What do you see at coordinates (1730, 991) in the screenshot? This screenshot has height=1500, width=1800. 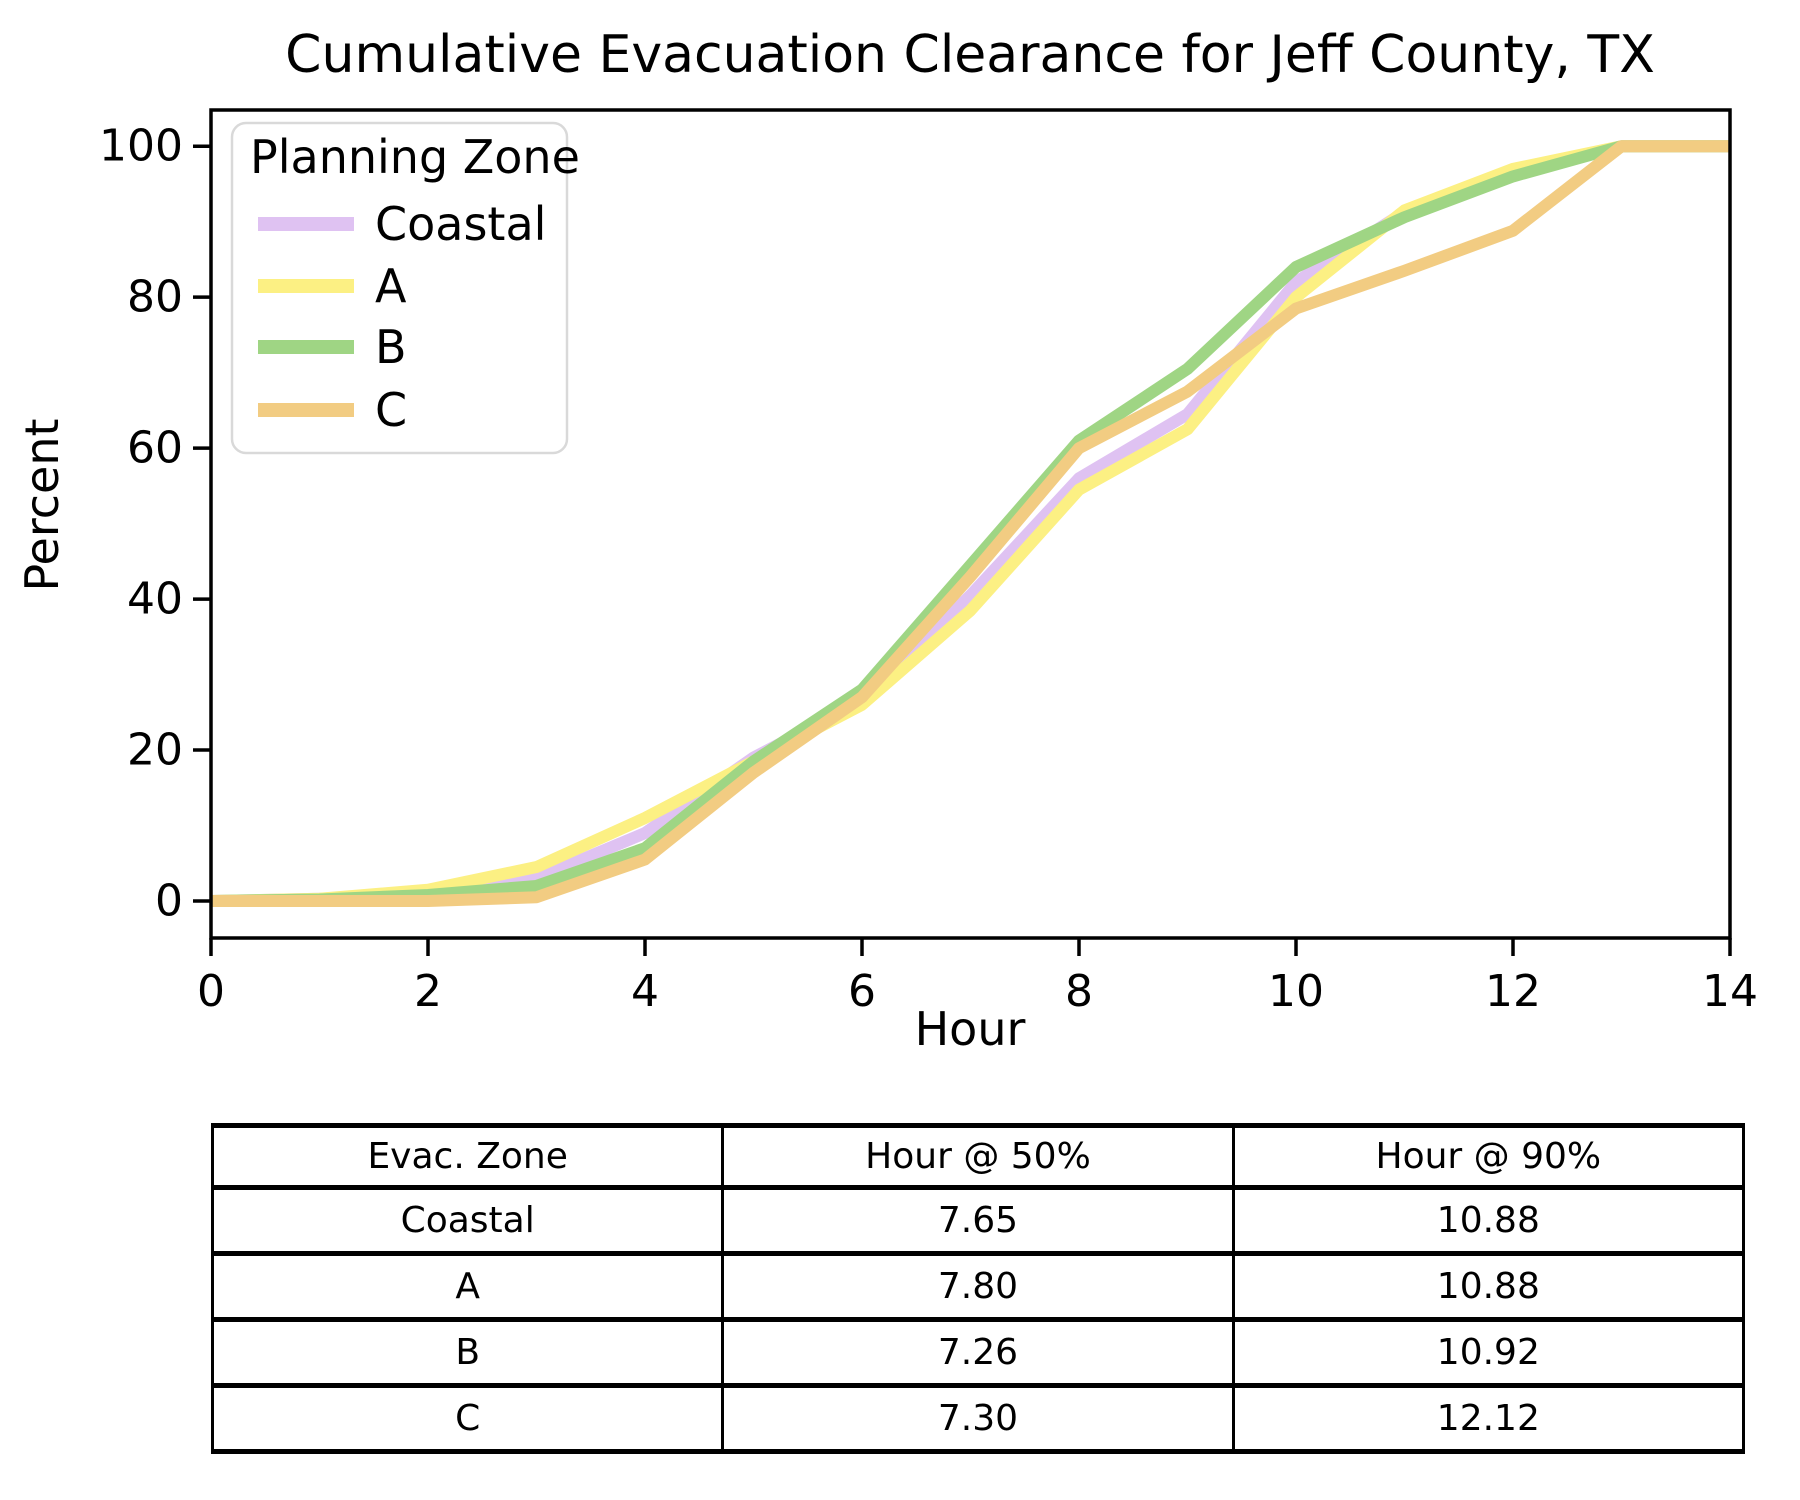 I see `x-tick-label: 14` at bounding box center [1730, 991].